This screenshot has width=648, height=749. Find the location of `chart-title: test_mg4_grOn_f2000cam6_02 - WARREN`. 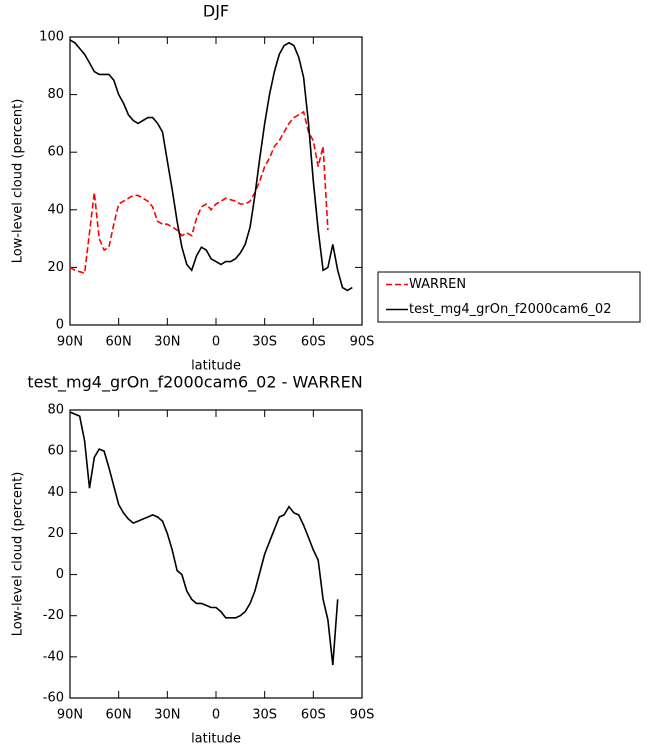

chart-title: test_mg4_grOn_f2000cam6_02 - WARREN is located at coordinates (194, 383).